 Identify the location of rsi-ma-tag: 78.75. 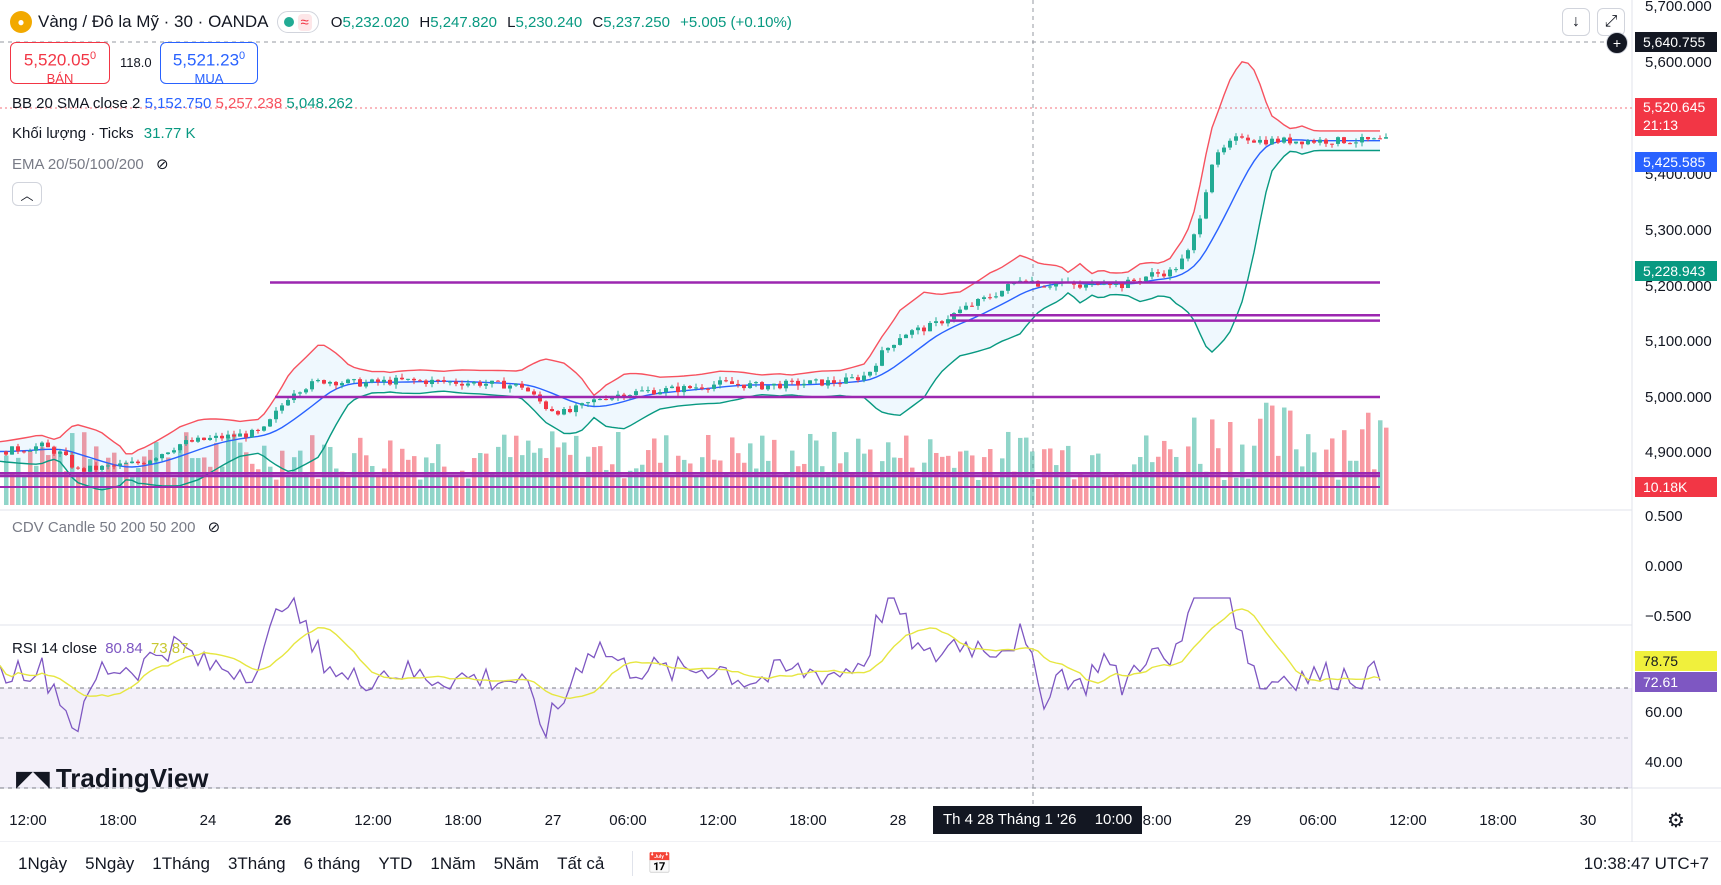
(1676, 661).